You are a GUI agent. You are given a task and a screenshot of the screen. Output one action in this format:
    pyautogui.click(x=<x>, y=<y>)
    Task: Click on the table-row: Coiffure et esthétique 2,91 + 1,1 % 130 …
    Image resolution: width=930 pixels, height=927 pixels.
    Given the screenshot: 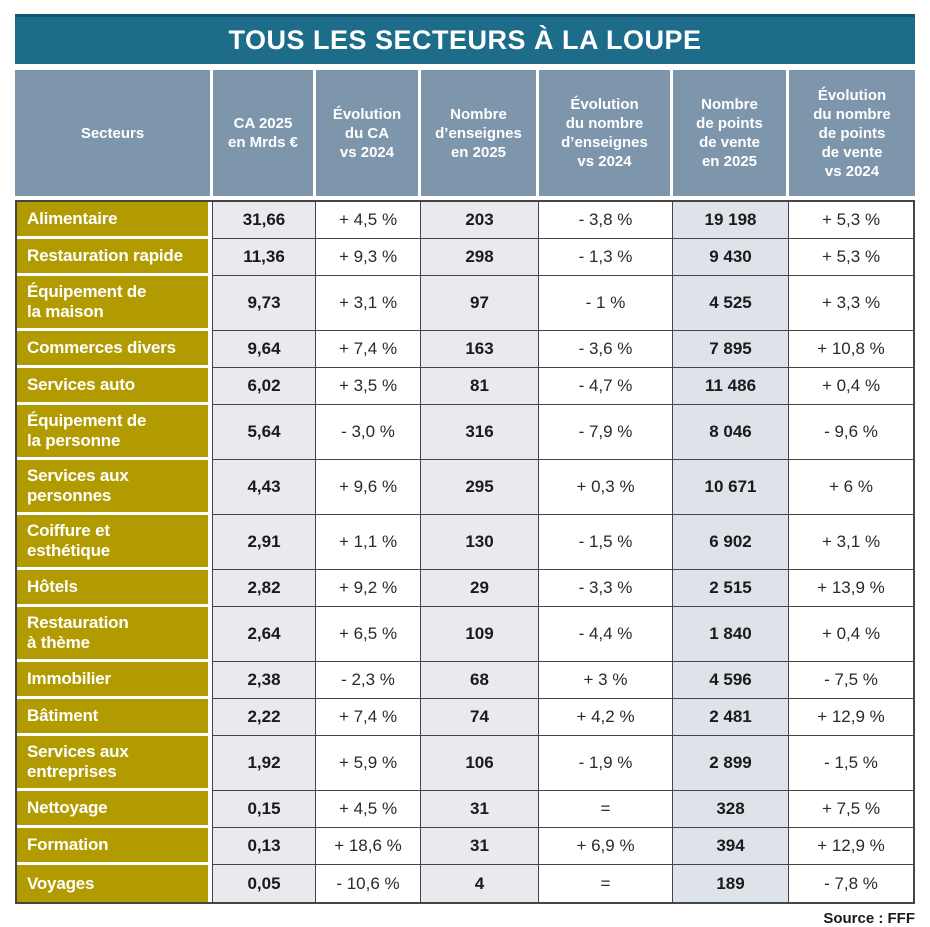 What is the action you would take?
    pyautogui.click(x=465, y=542)
    